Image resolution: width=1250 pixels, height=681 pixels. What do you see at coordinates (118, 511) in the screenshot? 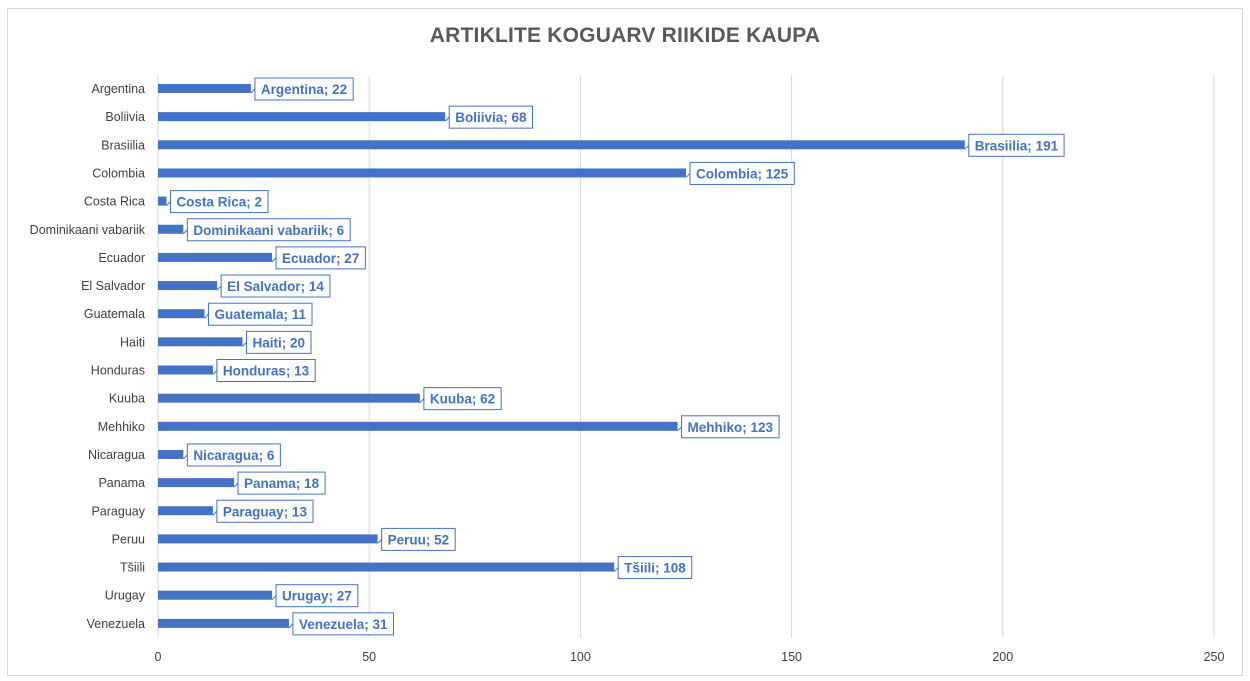
I see `category-label: Paraguay` at bounding box center [118, 511].